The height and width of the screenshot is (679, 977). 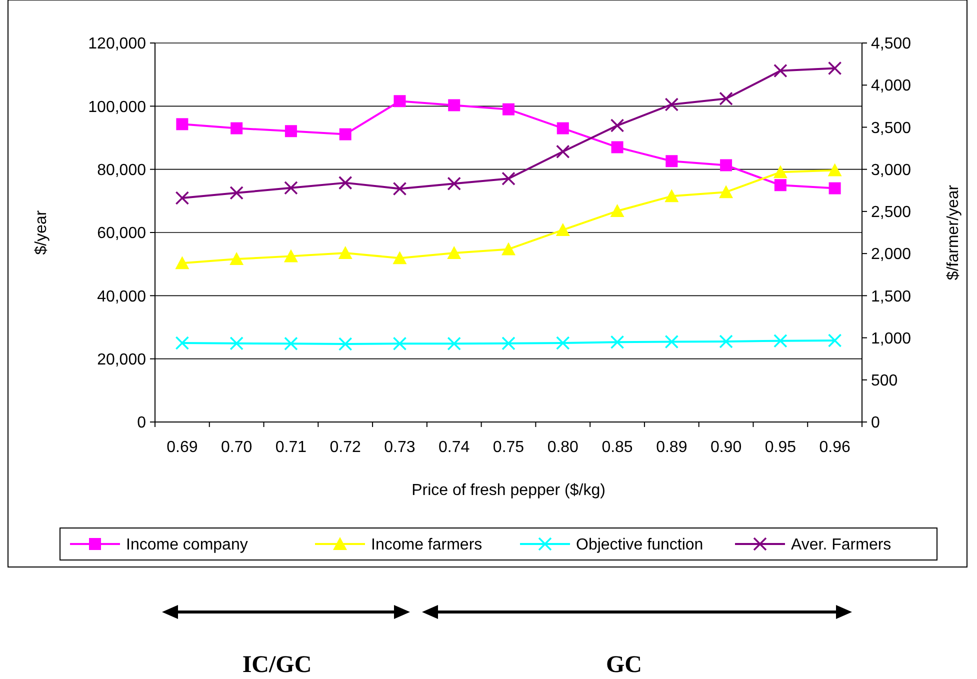 What do you see at coordinates (277, 665) in the screenshot?
I see `text: IC/GC` at bounding box center [277, 665].